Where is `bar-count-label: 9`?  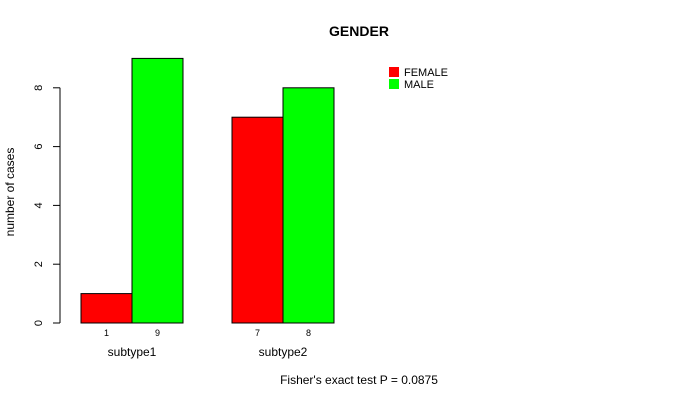
bar-count-label: 9 is located at coordinates (157, 333).